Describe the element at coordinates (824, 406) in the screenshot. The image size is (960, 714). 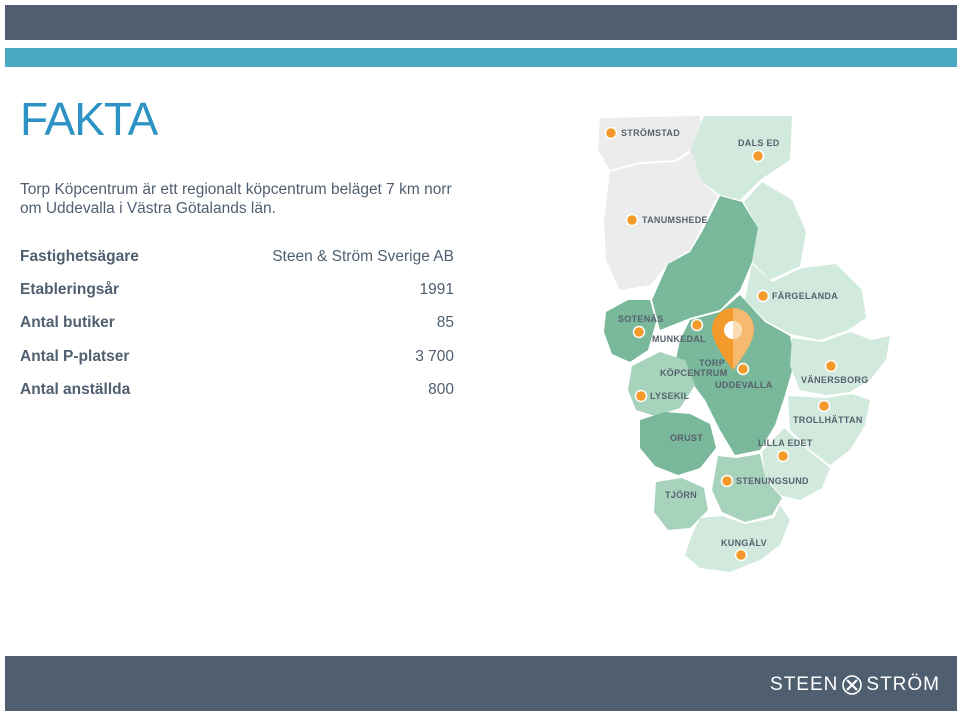
I see `marker-trollhattan` at that location.